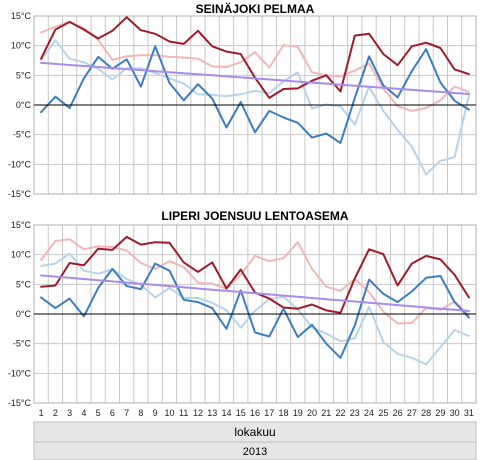  Describe the element at coordinates (254, 432) in the screenshot. I see `month-label: lokakuu` at that location.